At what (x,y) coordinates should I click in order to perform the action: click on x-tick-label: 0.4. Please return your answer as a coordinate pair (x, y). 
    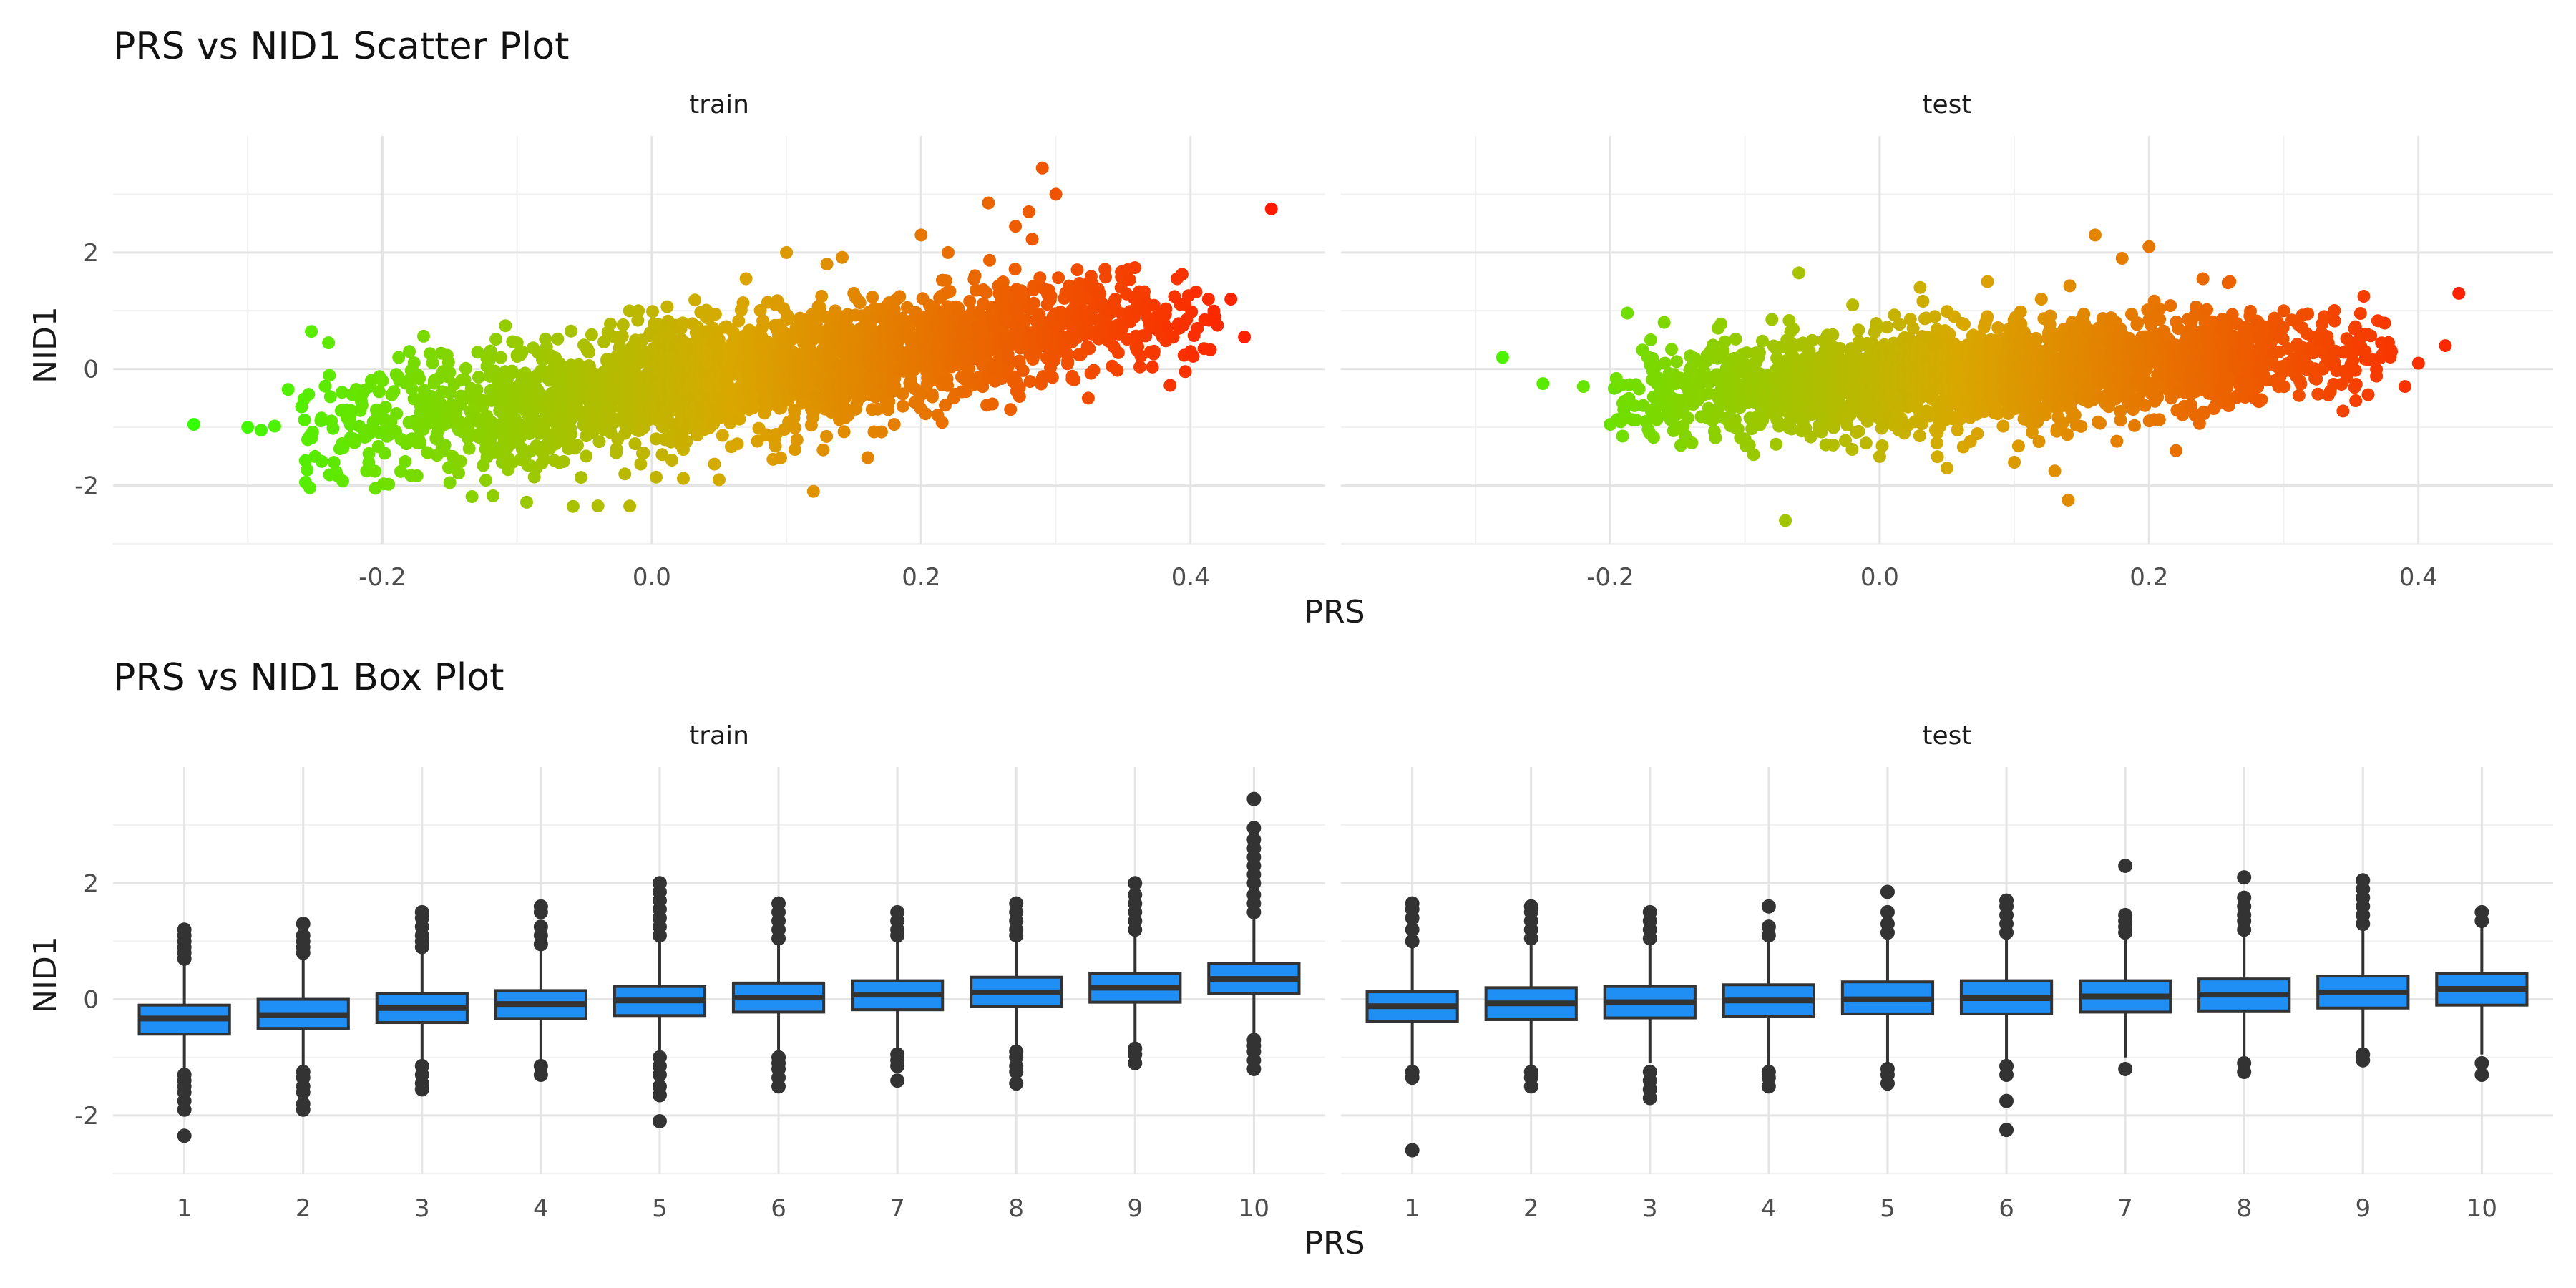
    Looking at the image, I should click on (2418, 577).